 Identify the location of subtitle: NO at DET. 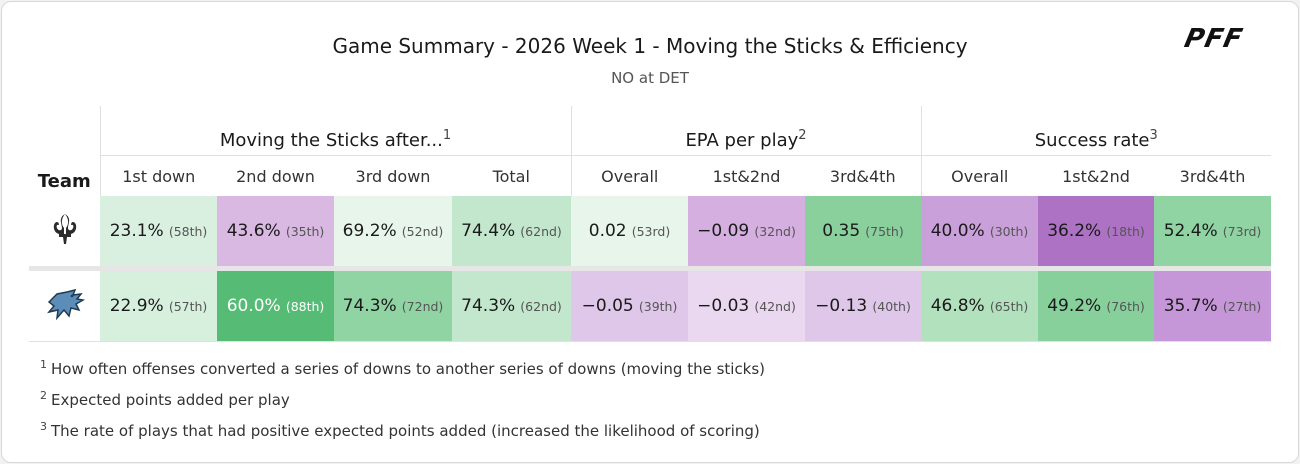
(650, 78).